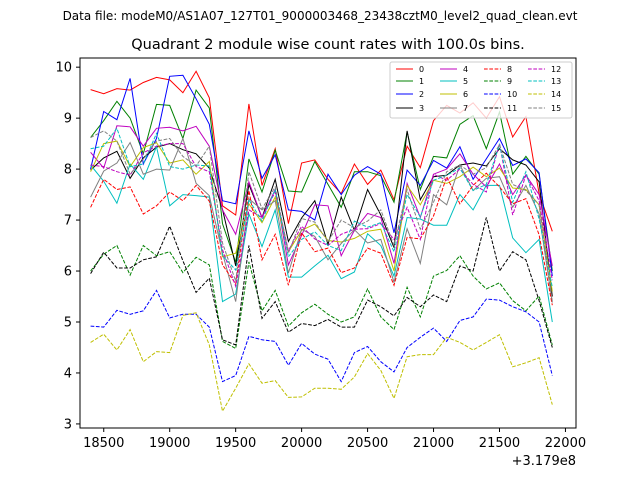 The width and height of the screenshot is (640, 480). What do you see at coordinates (565, 443) in the screenshot?
I see `x-tick-label: 22000` at bounding box center [565, 443].